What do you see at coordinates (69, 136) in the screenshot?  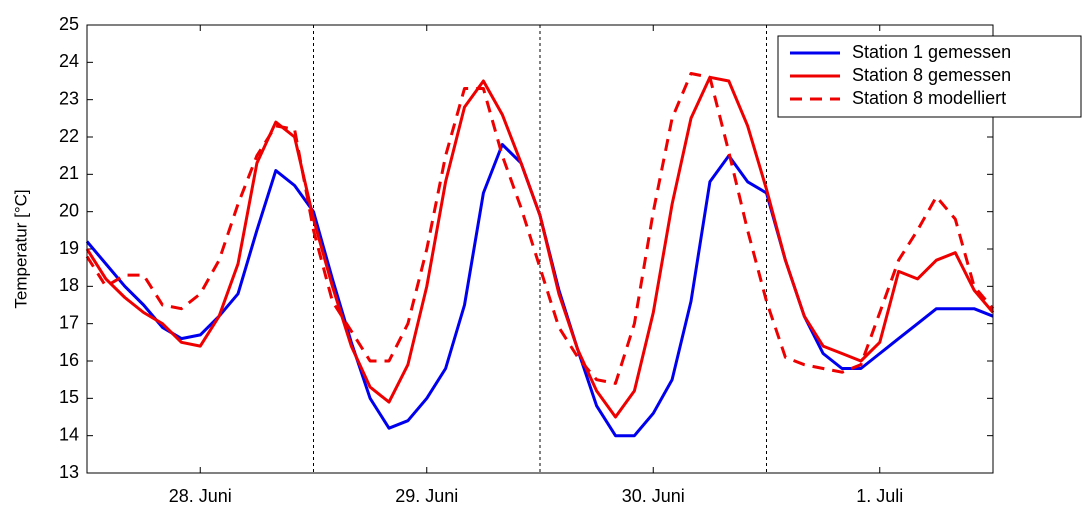 I see `y-tick-label: 22` at bounding box center [69, 136].